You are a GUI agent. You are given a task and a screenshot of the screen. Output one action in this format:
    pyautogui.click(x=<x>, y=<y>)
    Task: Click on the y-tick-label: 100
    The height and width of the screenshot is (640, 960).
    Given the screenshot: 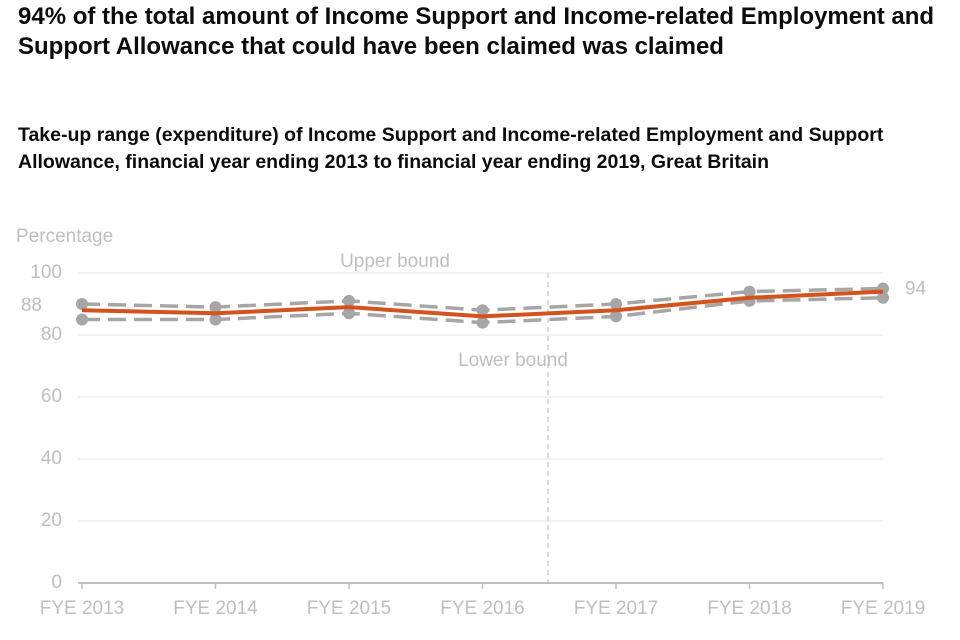 What is the action you would take?
    pyautogui.click(x=46, y=272)
    